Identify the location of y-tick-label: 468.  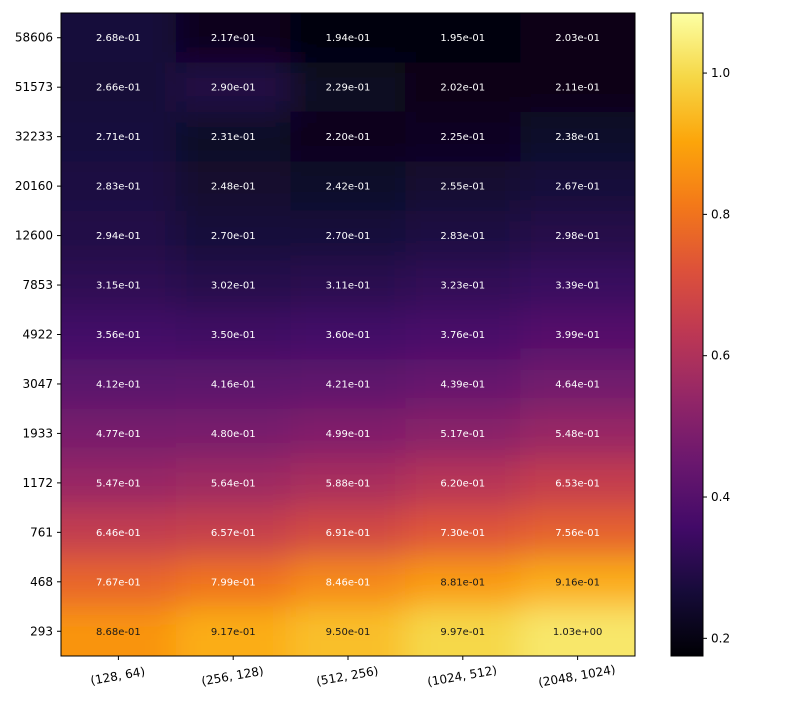
(41, 582).